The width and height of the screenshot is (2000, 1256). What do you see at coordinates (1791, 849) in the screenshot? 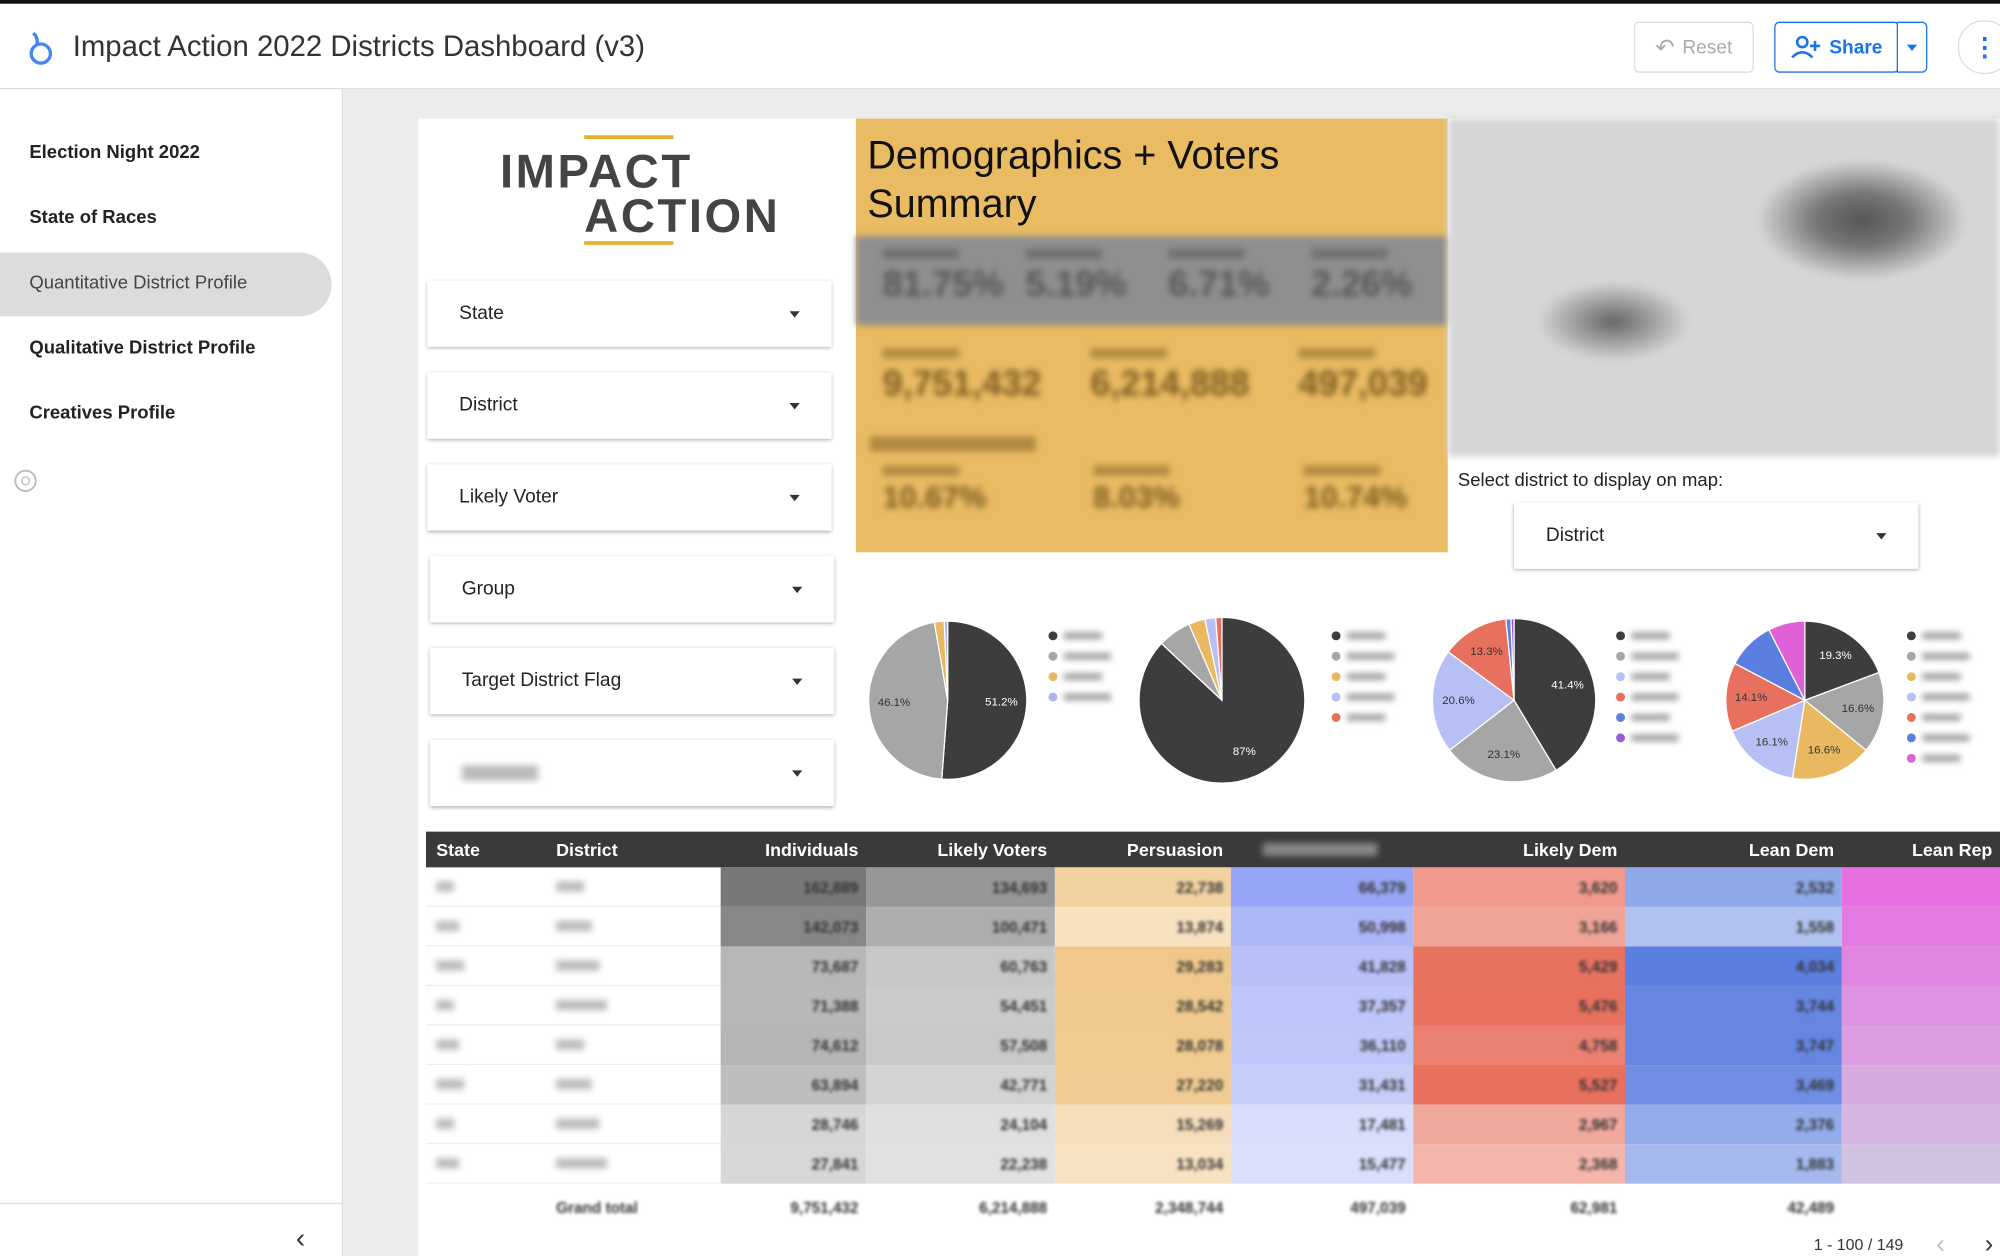
I see `column-header: Lean Dem` at bounding box center [1791, 849].